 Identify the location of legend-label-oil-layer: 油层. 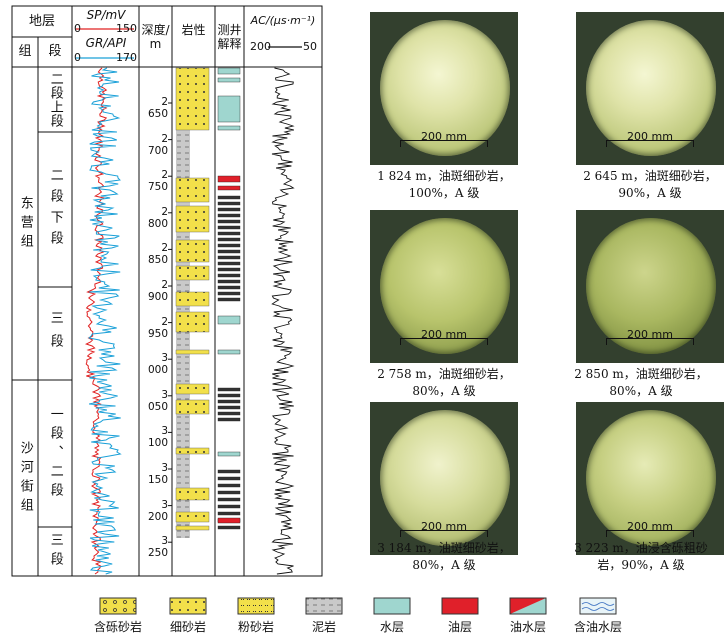
(459, 627).